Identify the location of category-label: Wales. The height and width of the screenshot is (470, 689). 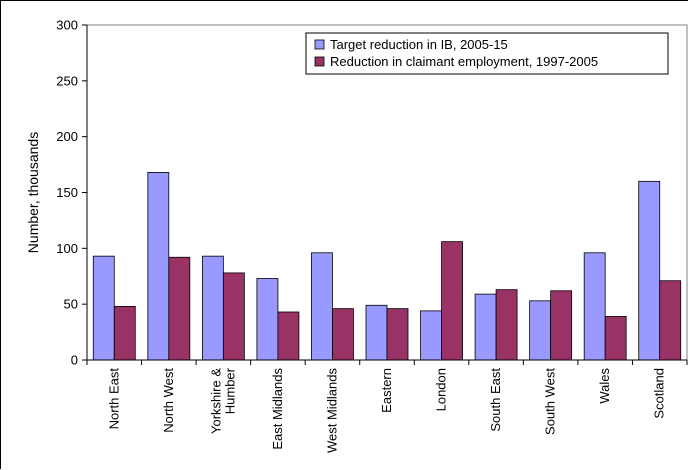
(604, 386).